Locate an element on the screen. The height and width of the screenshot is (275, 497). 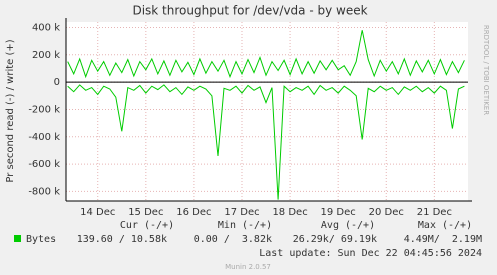
side-label: RRDTOOL / TOBI OETIKER is located at coordinates (486, 70).